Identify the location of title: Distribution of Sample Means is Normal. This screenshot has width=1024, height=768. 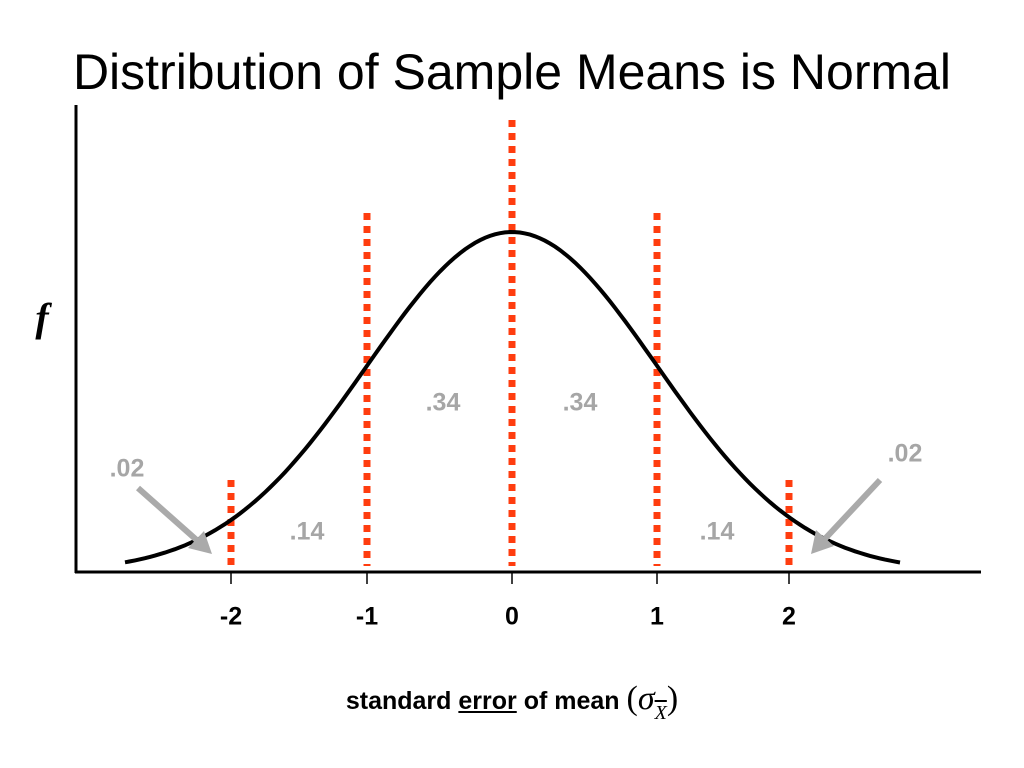
(512, 72).